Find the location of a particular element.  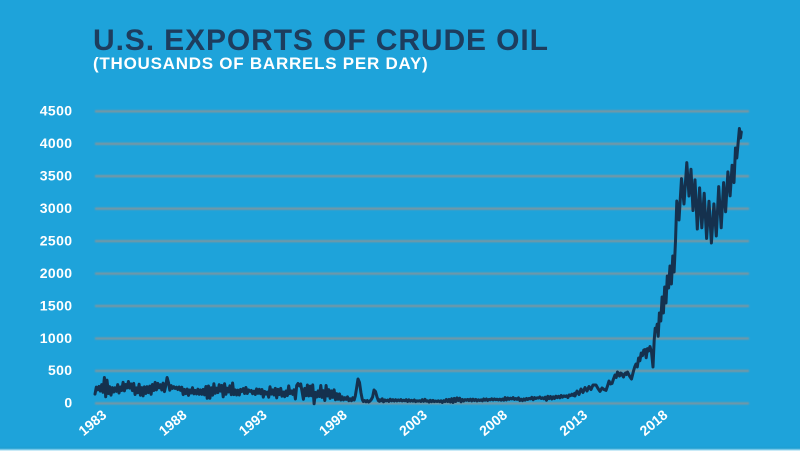

svg-text: 2008 is located at coordinates (493, 422).